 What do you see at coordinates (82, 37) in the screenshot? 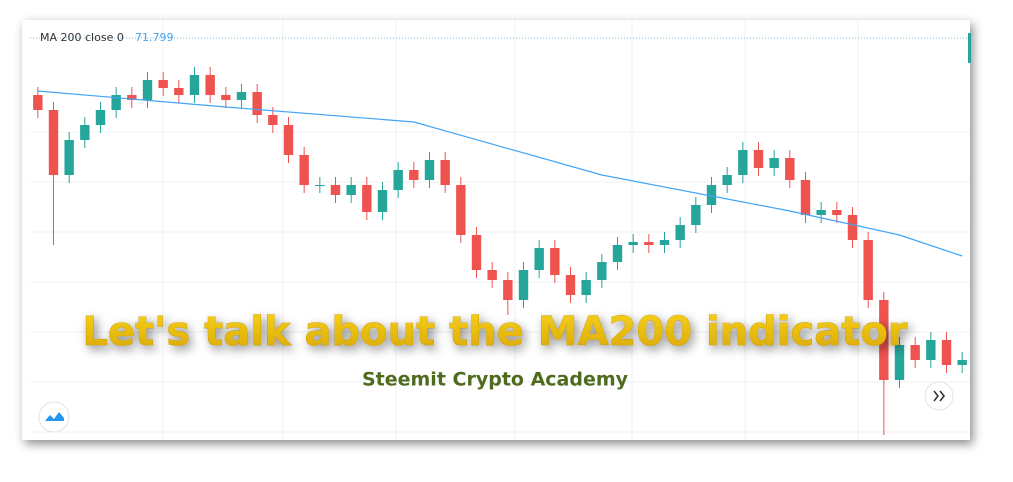
I see `indicator-label: MA 200 close 0` at bounding box center [82, 37].